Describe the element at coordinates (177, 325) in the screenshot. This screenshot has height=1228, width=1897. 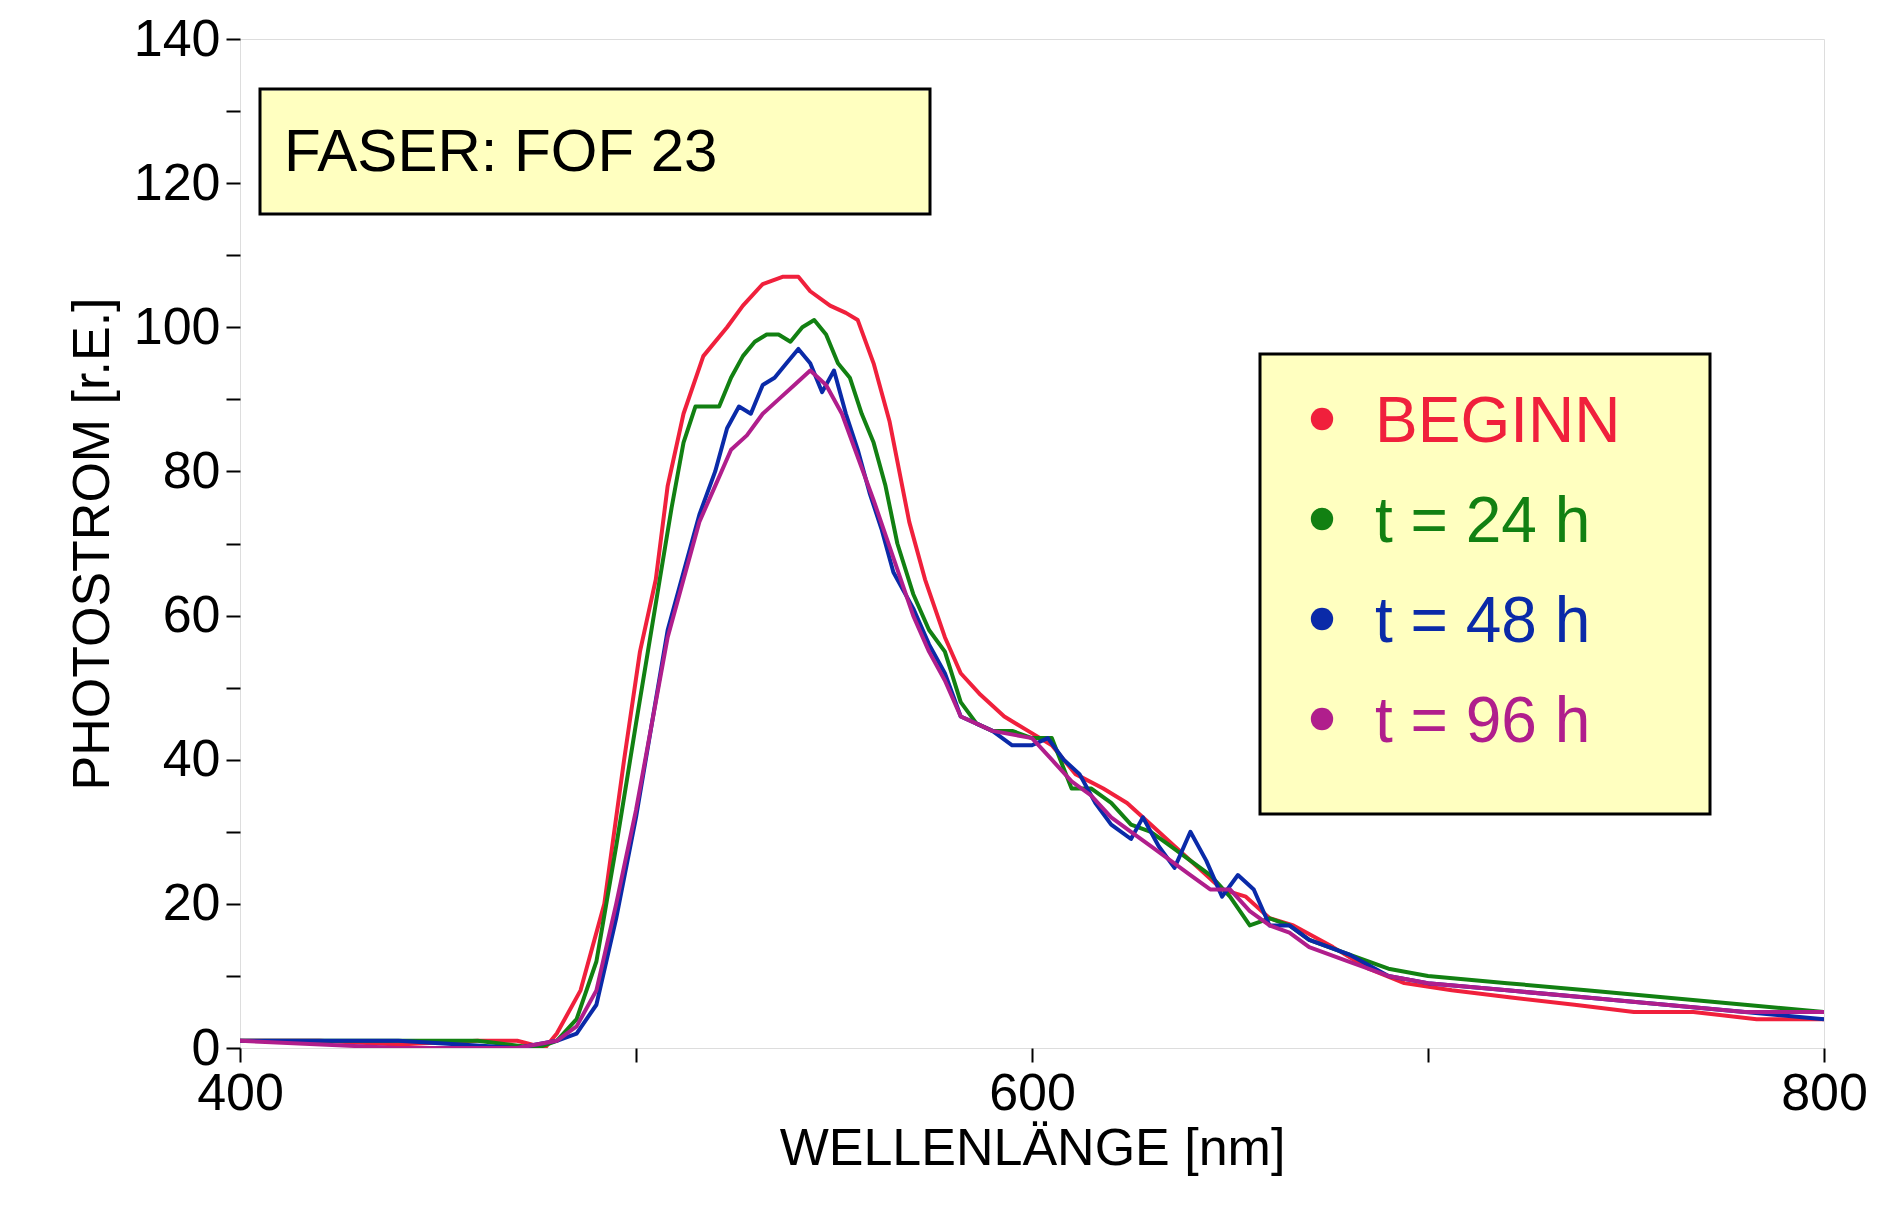
I see `y-tick-label: 100` at that location.